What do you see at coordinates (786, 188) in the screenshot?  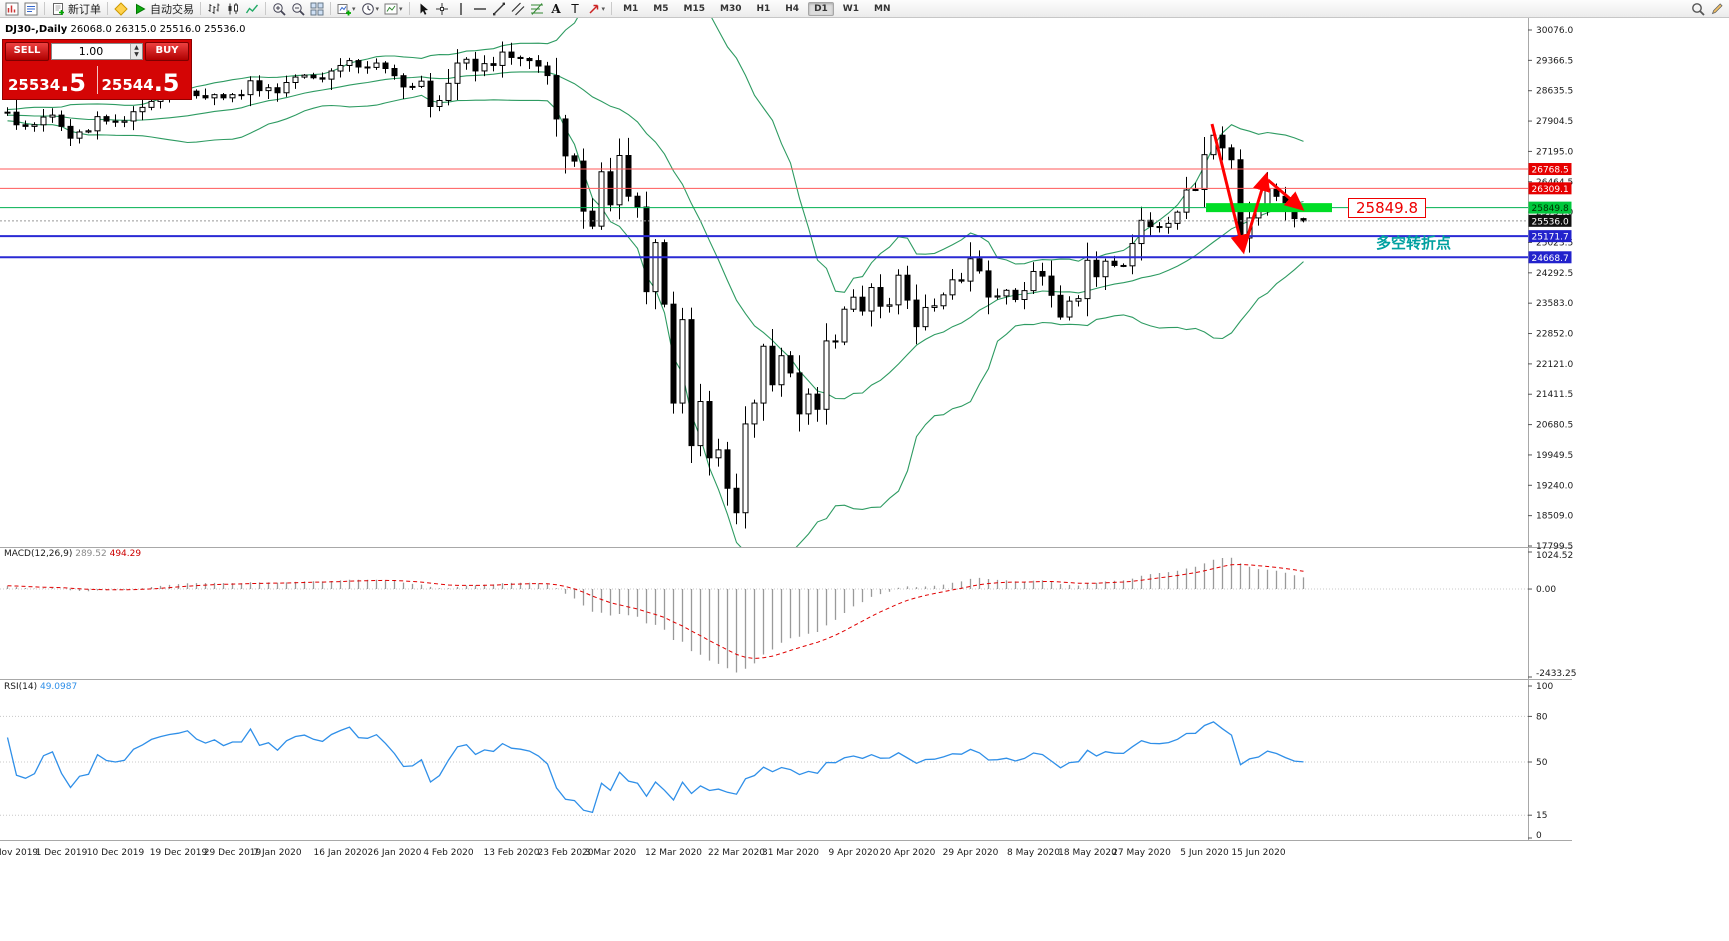 I see `resistance-line-2: 26309.1` at bounding box center [786, 188].